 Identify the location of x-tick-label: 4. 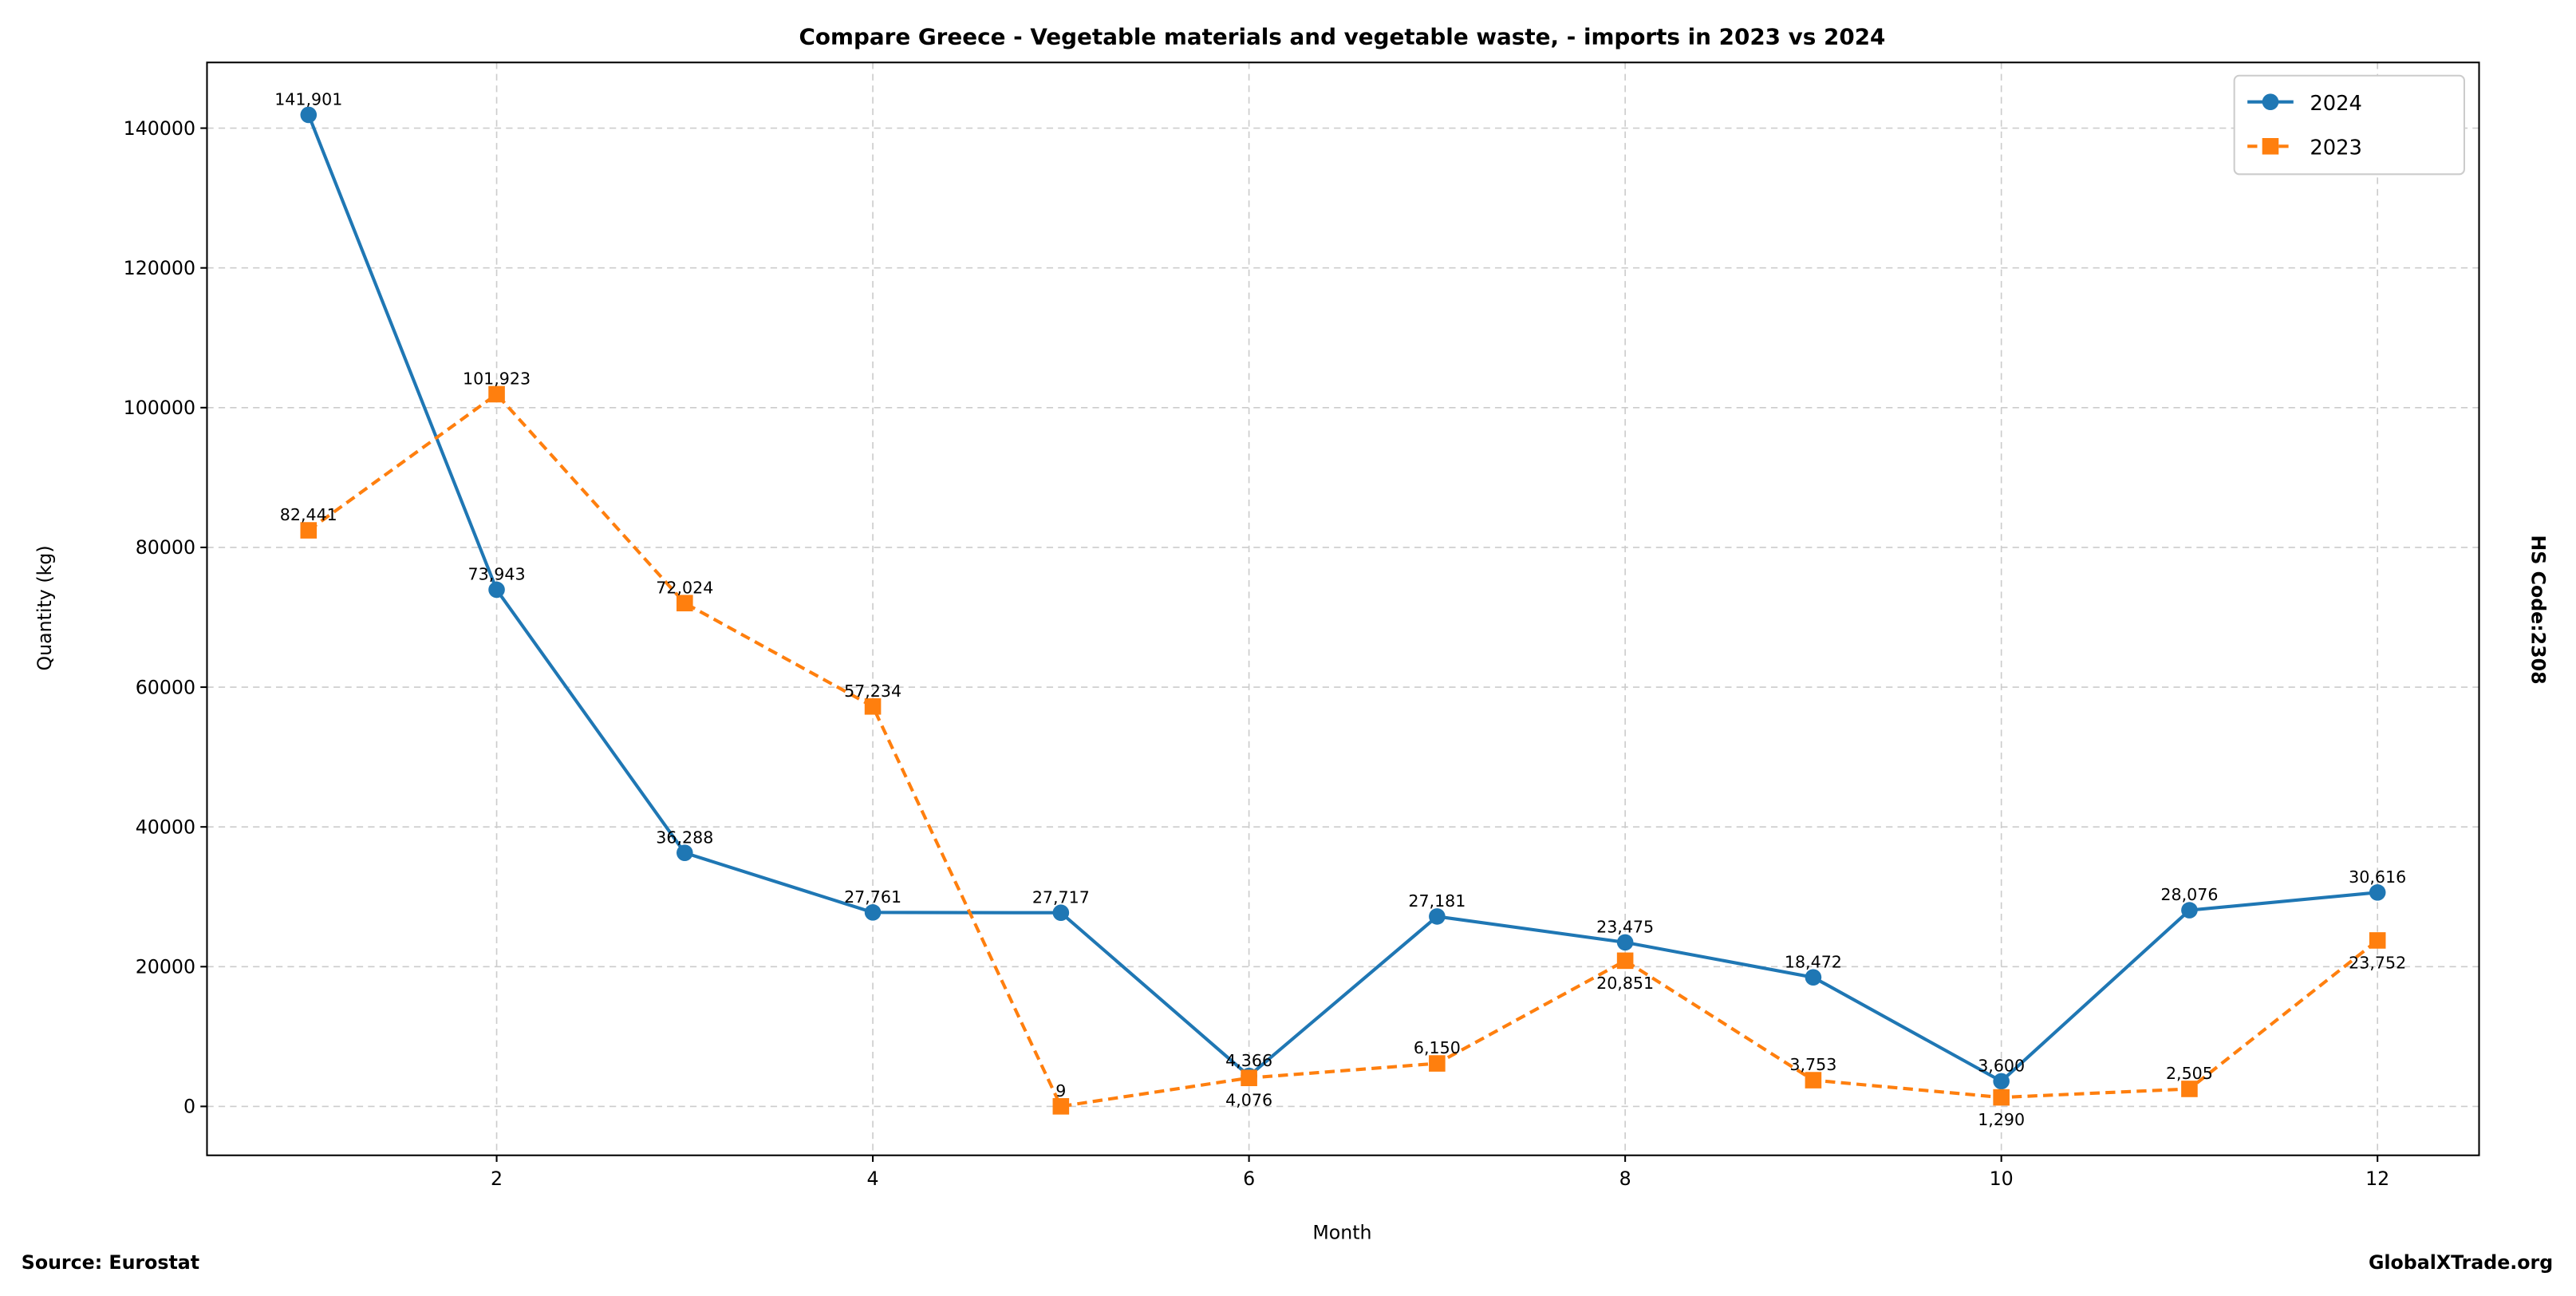
(873, 1179).